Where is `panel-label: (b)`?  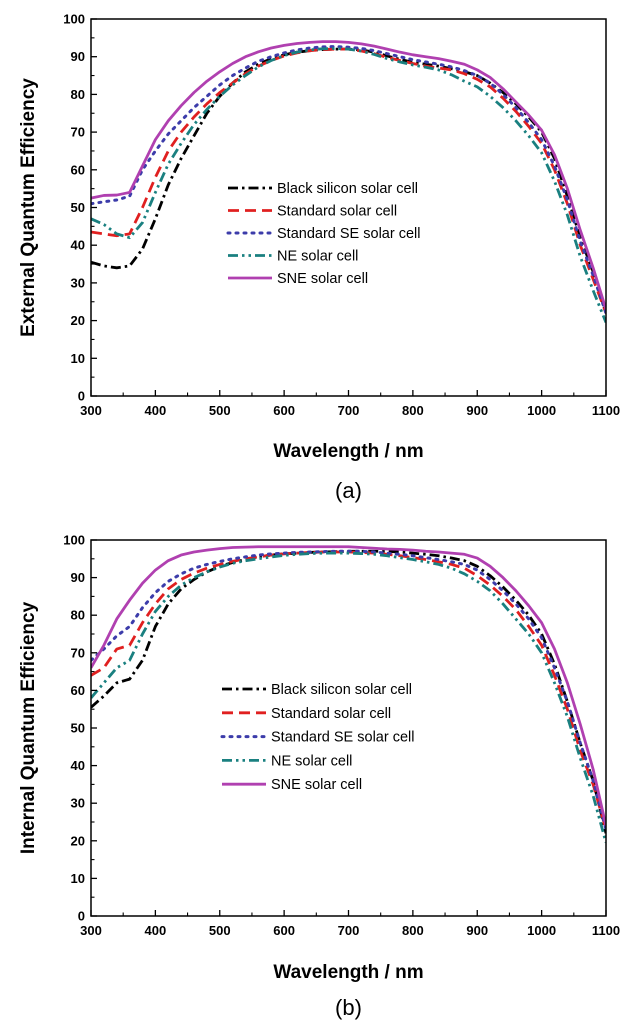
panel-label: (b) is located at coordinates (348, 1007).